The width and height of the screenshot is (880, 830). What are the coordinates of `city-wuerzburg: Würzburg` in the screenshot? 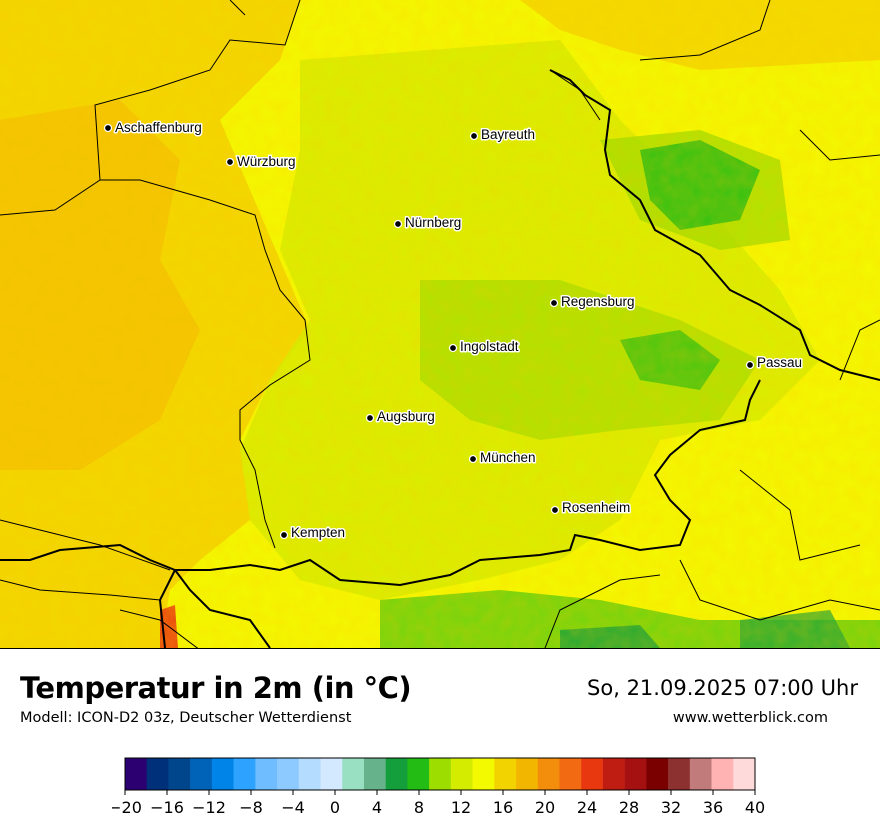 It's located at (261, 162).